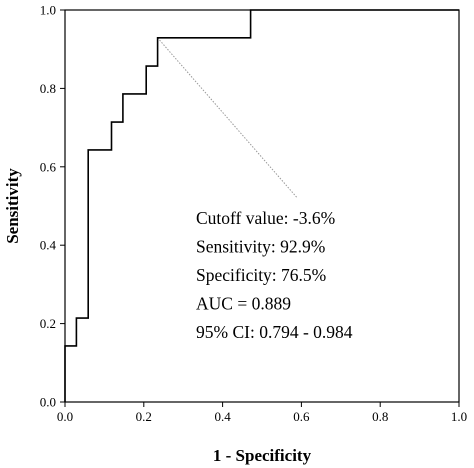 This screenshot has width=474, height=468. What do you see at coordinates (48, 166) in the screenshot?
I see `y-tick-label: 0.6` at bounding box center [48, 166].